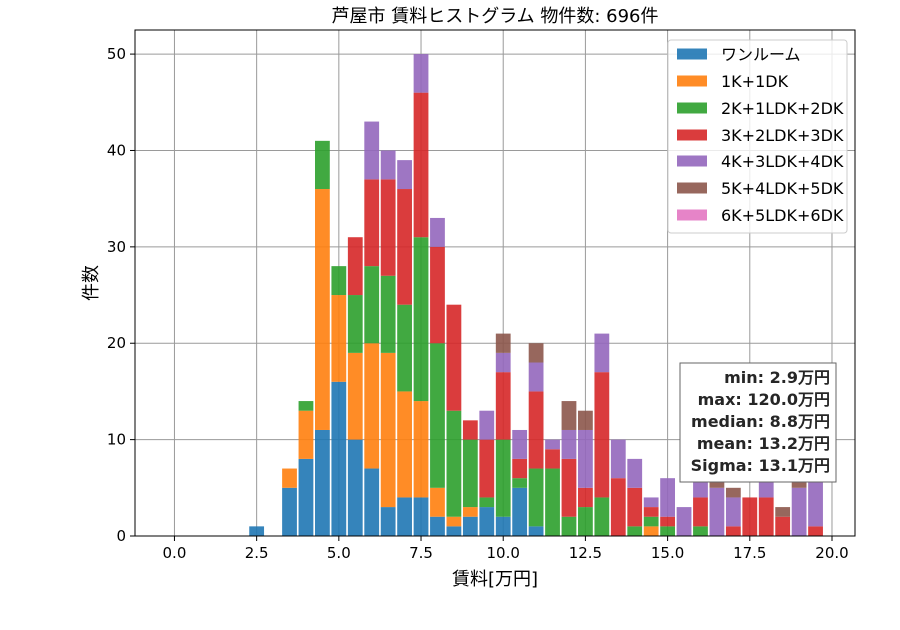 The height and width of the screenshot is (630, 900). What do you see at coordinates (782, 161) in the screenshot?
I see `legend-label: 4K+3LDK+4DK` at bounding box center [782, 161].